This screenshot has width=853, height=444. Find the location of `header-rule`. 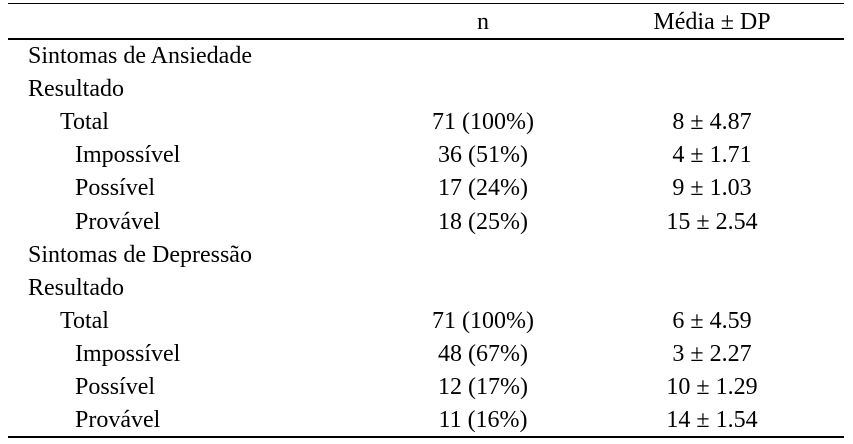

header-rule is located at coordinates (426, 39).